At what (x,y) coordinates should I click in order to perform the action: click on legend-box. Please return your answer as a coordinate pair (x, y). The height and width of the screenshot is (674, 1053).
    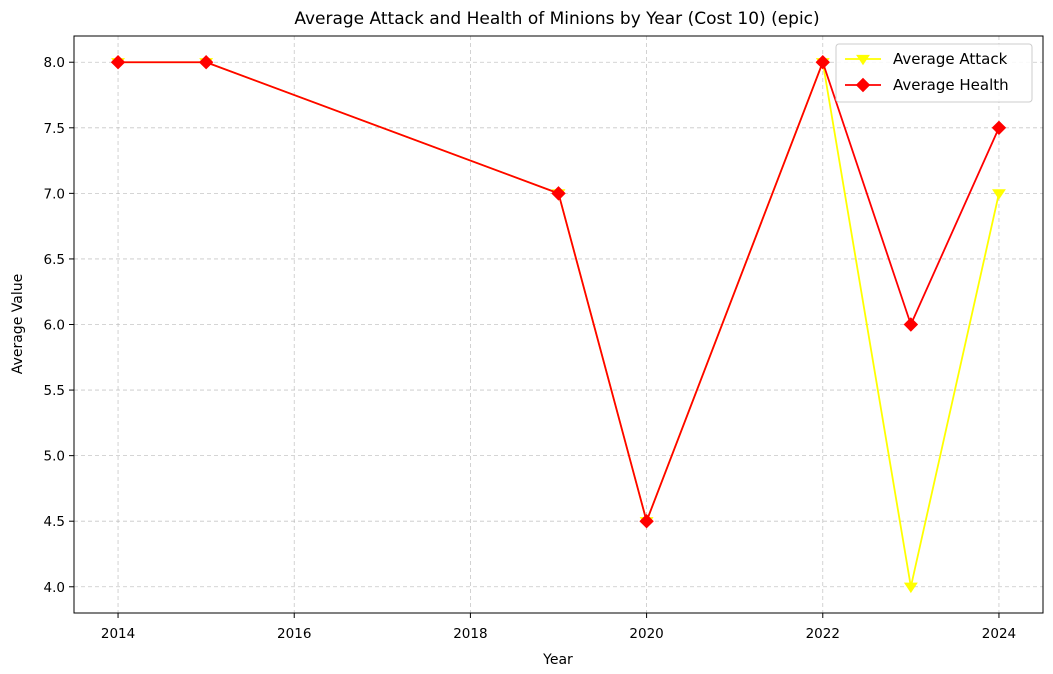
    Looking at the image, I should click on (934, 73).